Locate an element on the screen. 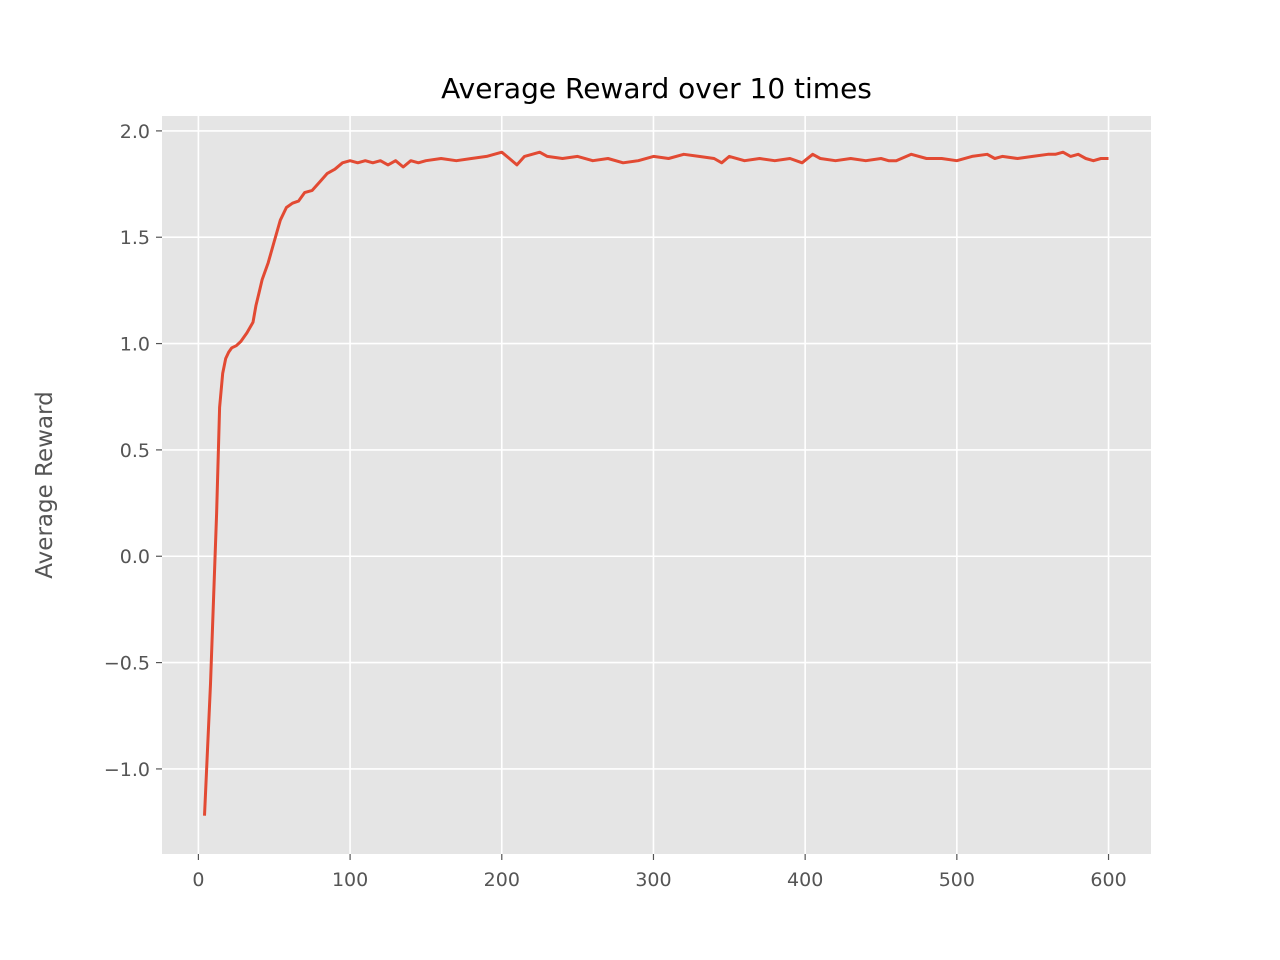  y-tick-label: 0.0 is located at coordinates (135, 557).